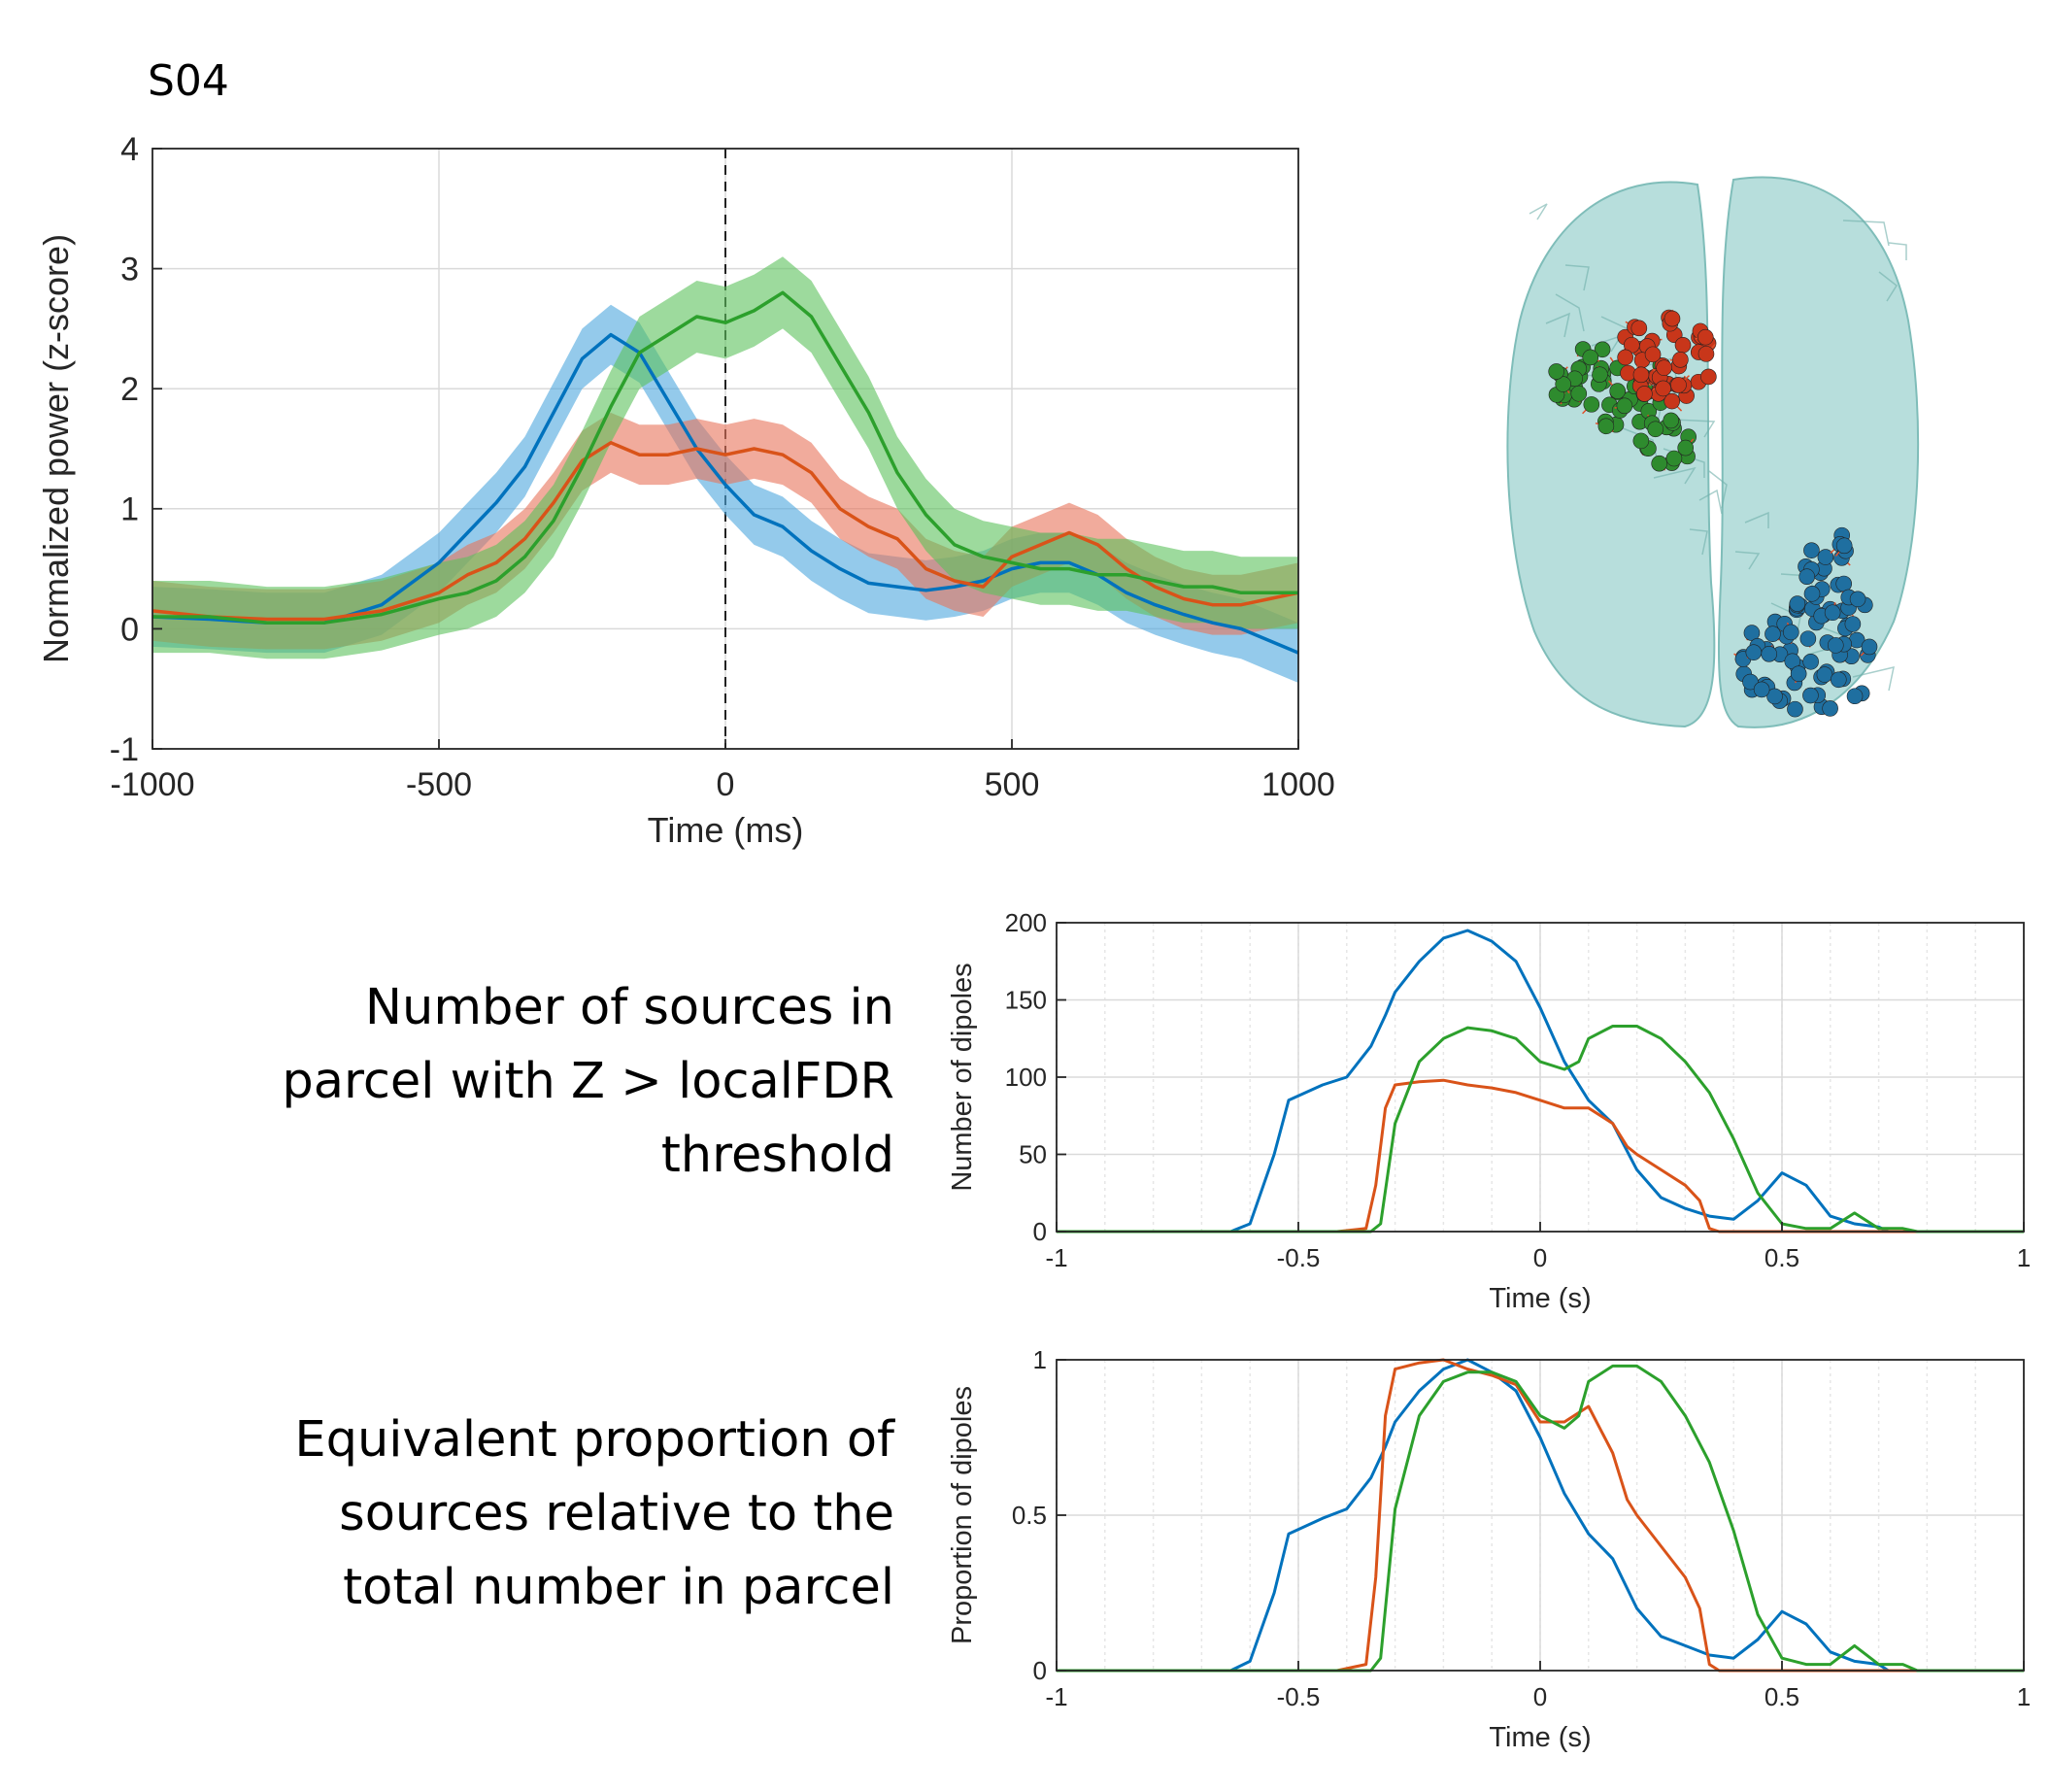 Image resolution: width=2050 pixels, height=1792 pixels. What do you see at coordinates (153, 784) in the screenshot?
I see `x-tick-label: -1000` at bounding box center [153, 784].